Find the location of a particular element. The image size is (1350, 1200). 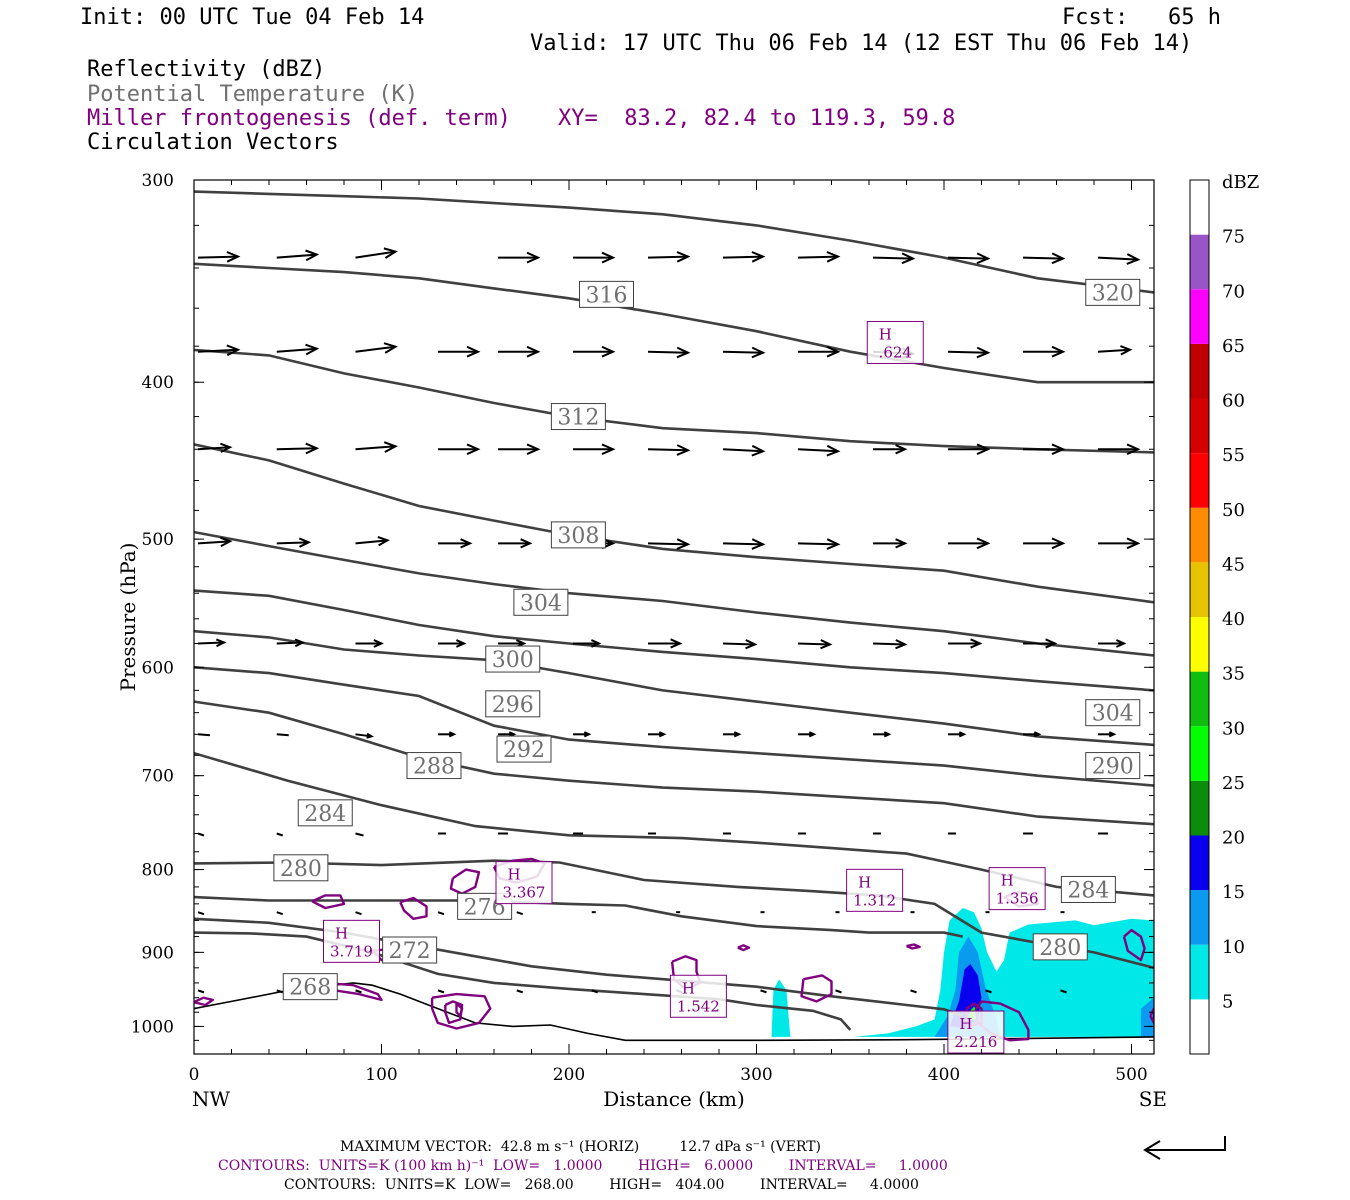

isentrope-288k is located at coordinates (674, 763).